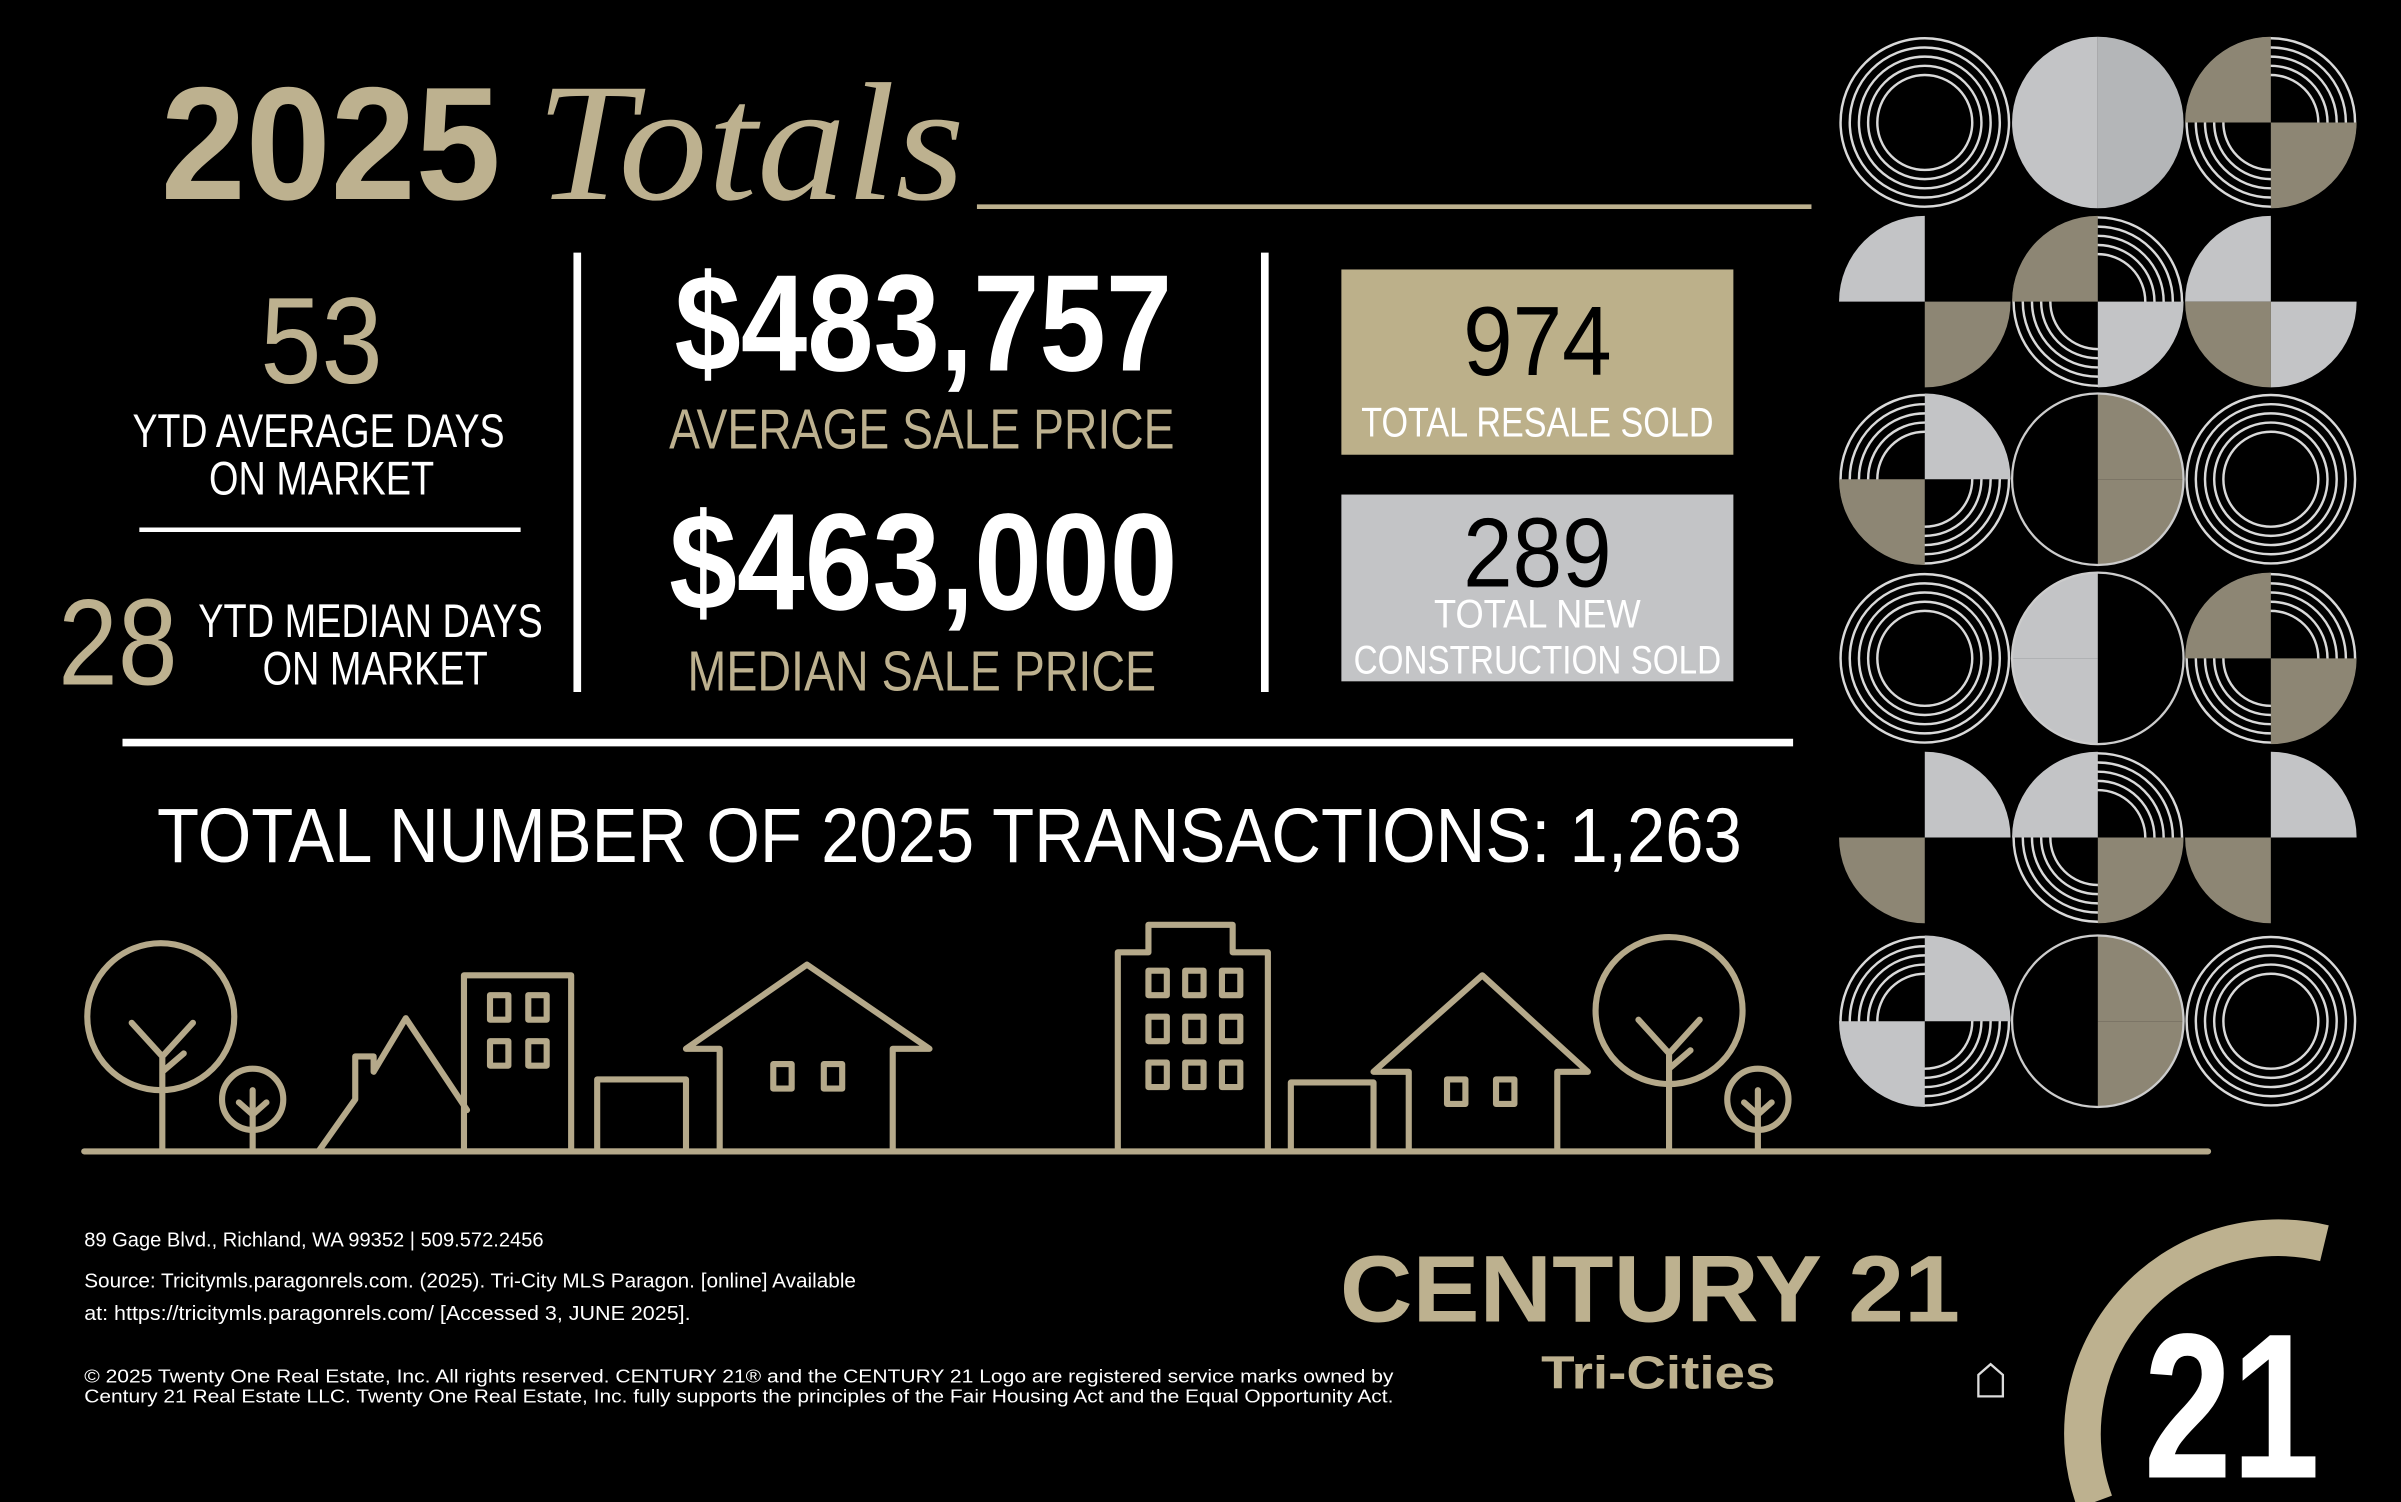  I want to click on building, so click(517, 1063).